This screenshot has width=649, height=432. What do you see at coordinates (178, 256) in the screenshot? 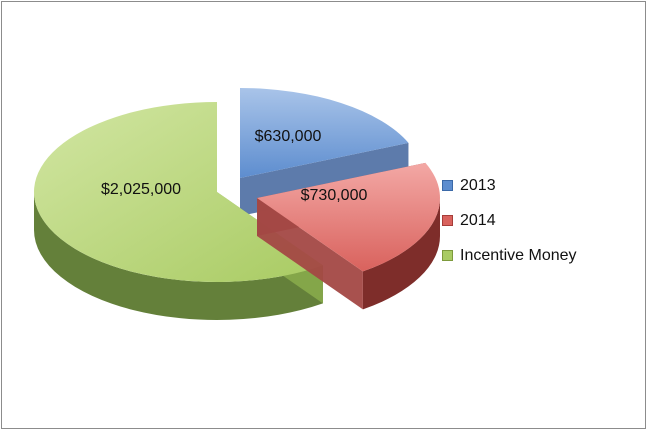
I see `slice-side-incentive-money` at bounding box center [178, 256].